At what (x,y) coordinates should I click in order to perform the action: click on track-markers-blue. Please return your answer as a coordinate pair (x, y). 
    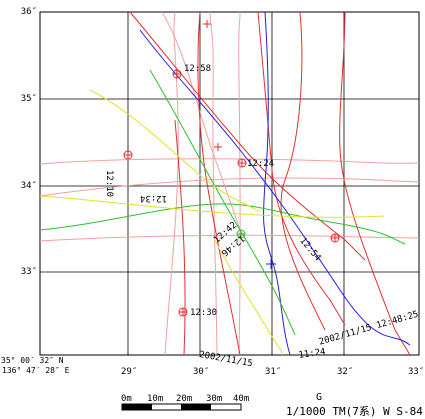
    Looking at the image, I should click on (271, 264).